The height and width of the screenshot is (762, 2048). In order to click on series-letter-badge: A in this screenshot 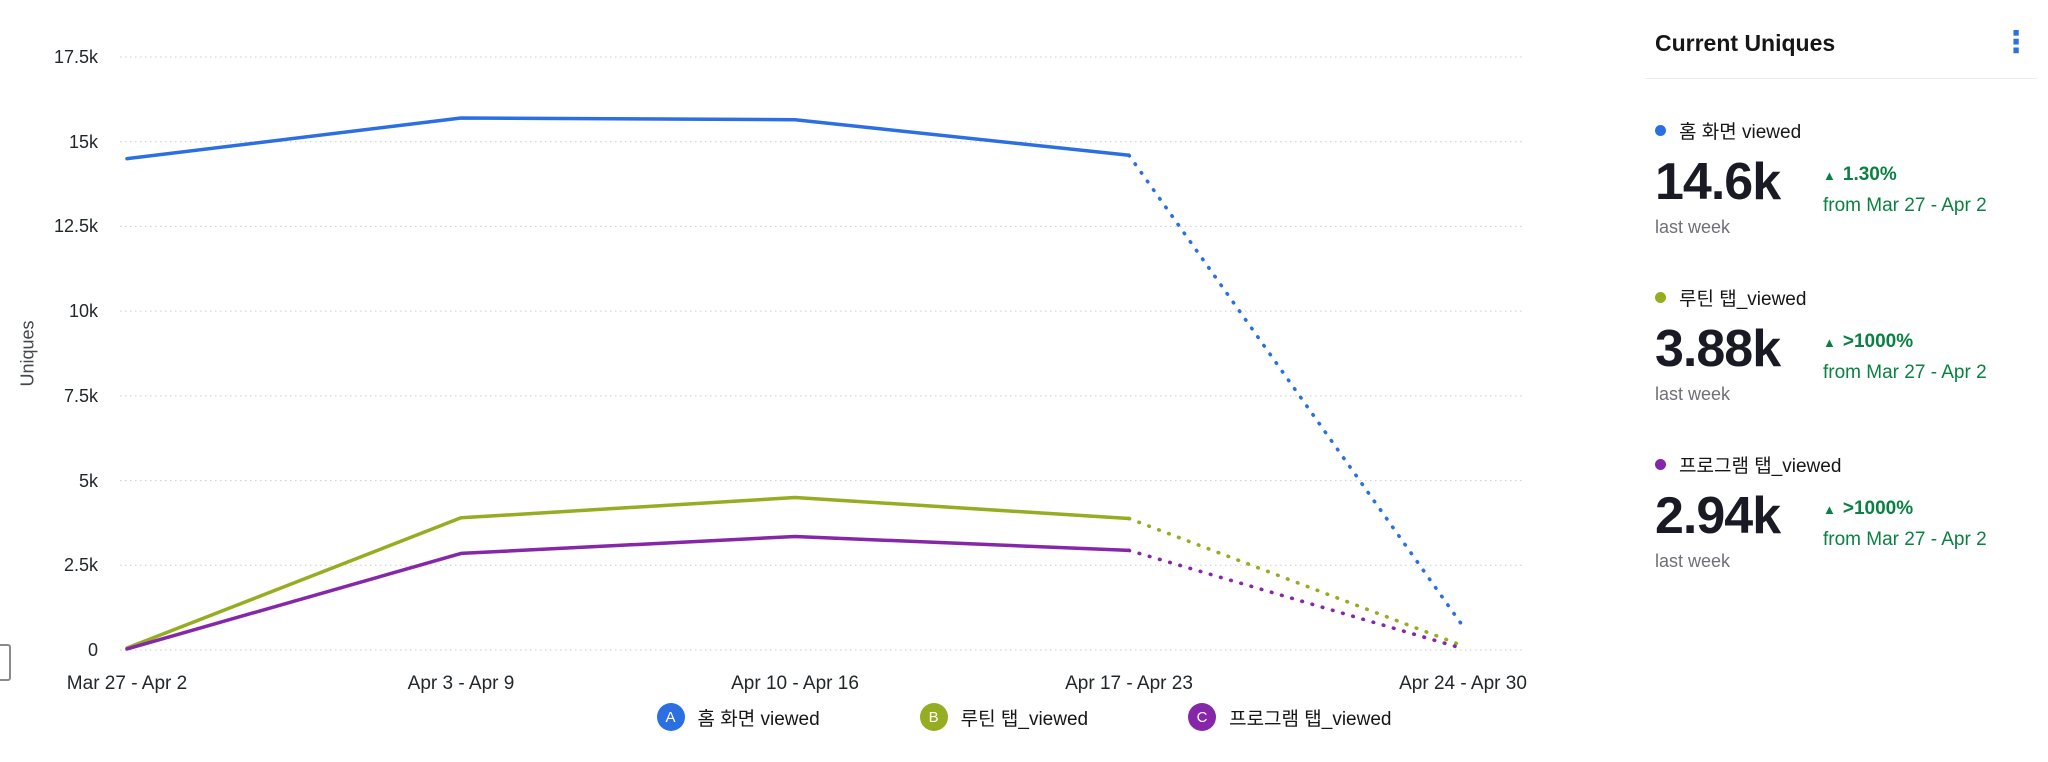, I will do `click(670, 717)`.